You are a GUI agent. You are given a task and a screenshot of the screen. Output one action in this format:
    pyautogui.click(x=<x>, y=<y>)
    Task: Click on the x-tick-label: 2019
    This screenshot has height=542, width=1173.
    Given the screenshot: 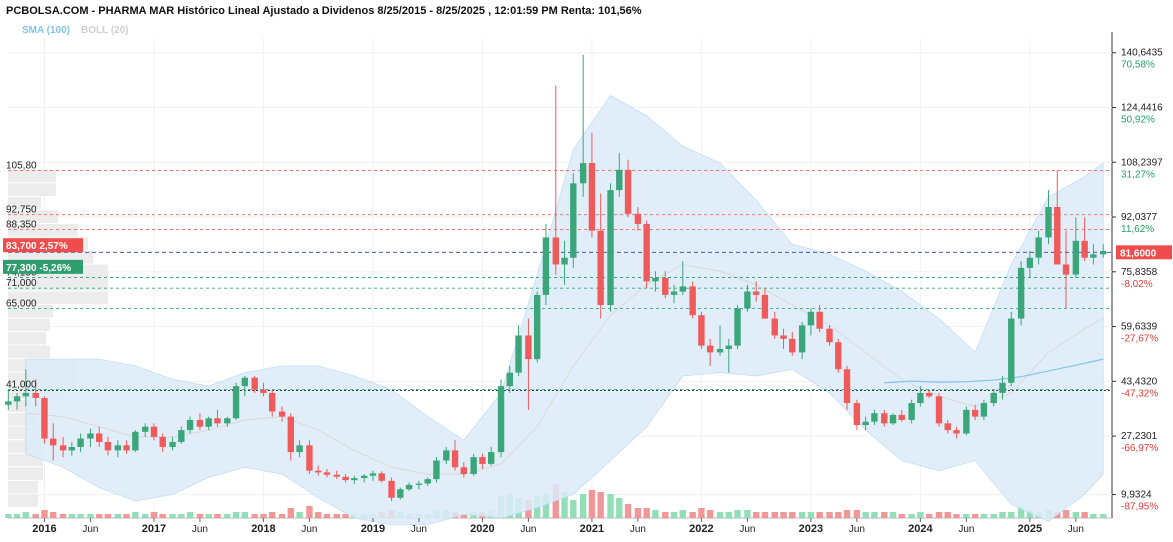 What is the action you would take?
    pyautogui.click(x=373, y=529)
    